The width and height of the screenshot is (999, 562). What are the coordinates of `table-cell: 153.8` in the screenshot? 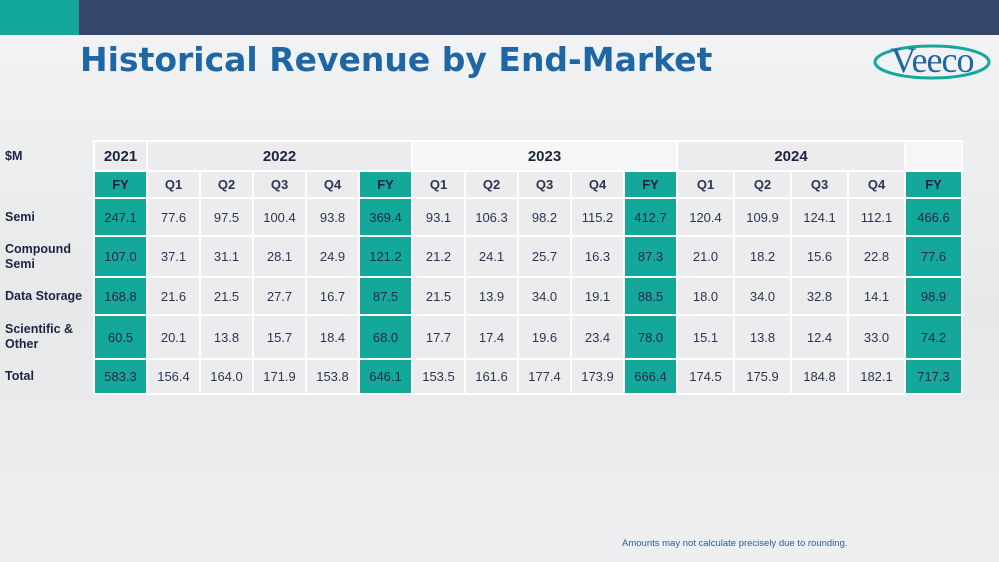 It's located at (332, 376).